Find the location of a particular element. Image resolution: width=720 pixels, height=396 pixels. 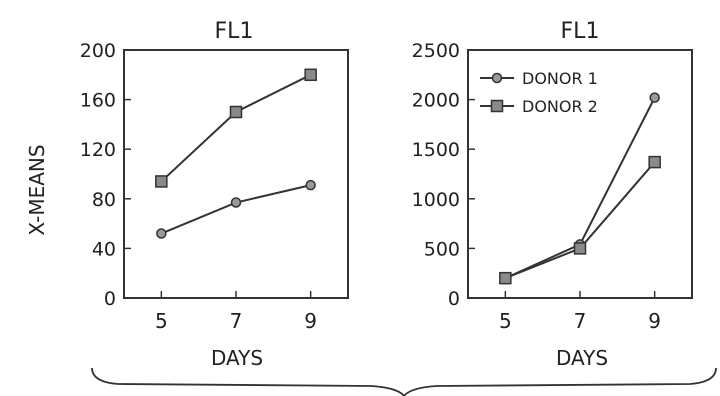

grouping-brace is located at coordinates (404, 381).